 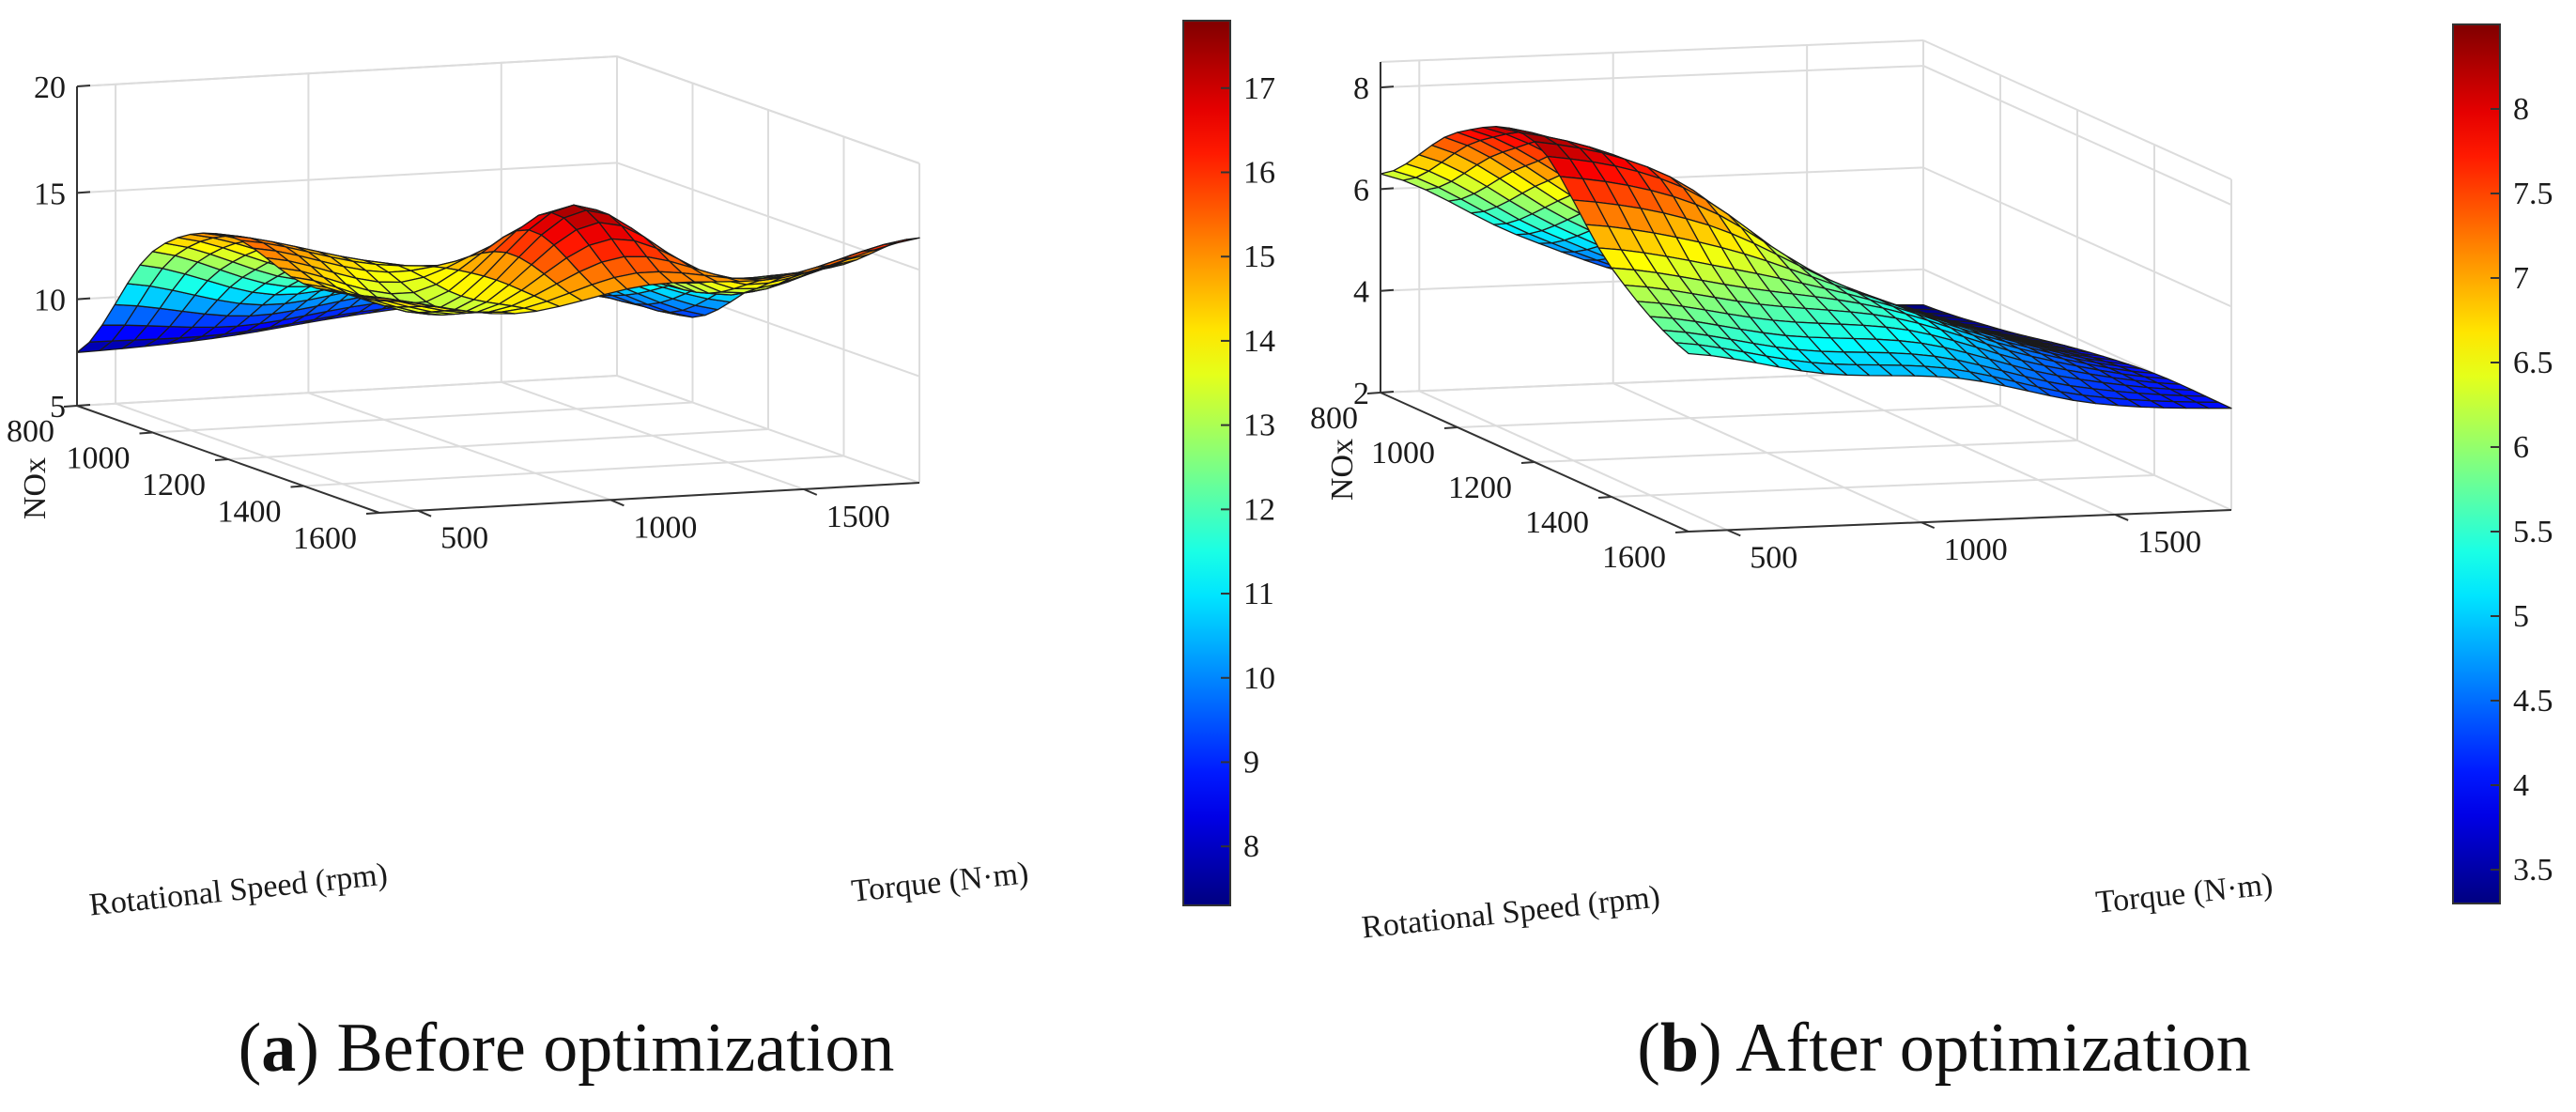 What do you see at coordinates (384, 299) in the screenshot?
I see `panel-a-surface-patch` at bounding box center [384, 299].